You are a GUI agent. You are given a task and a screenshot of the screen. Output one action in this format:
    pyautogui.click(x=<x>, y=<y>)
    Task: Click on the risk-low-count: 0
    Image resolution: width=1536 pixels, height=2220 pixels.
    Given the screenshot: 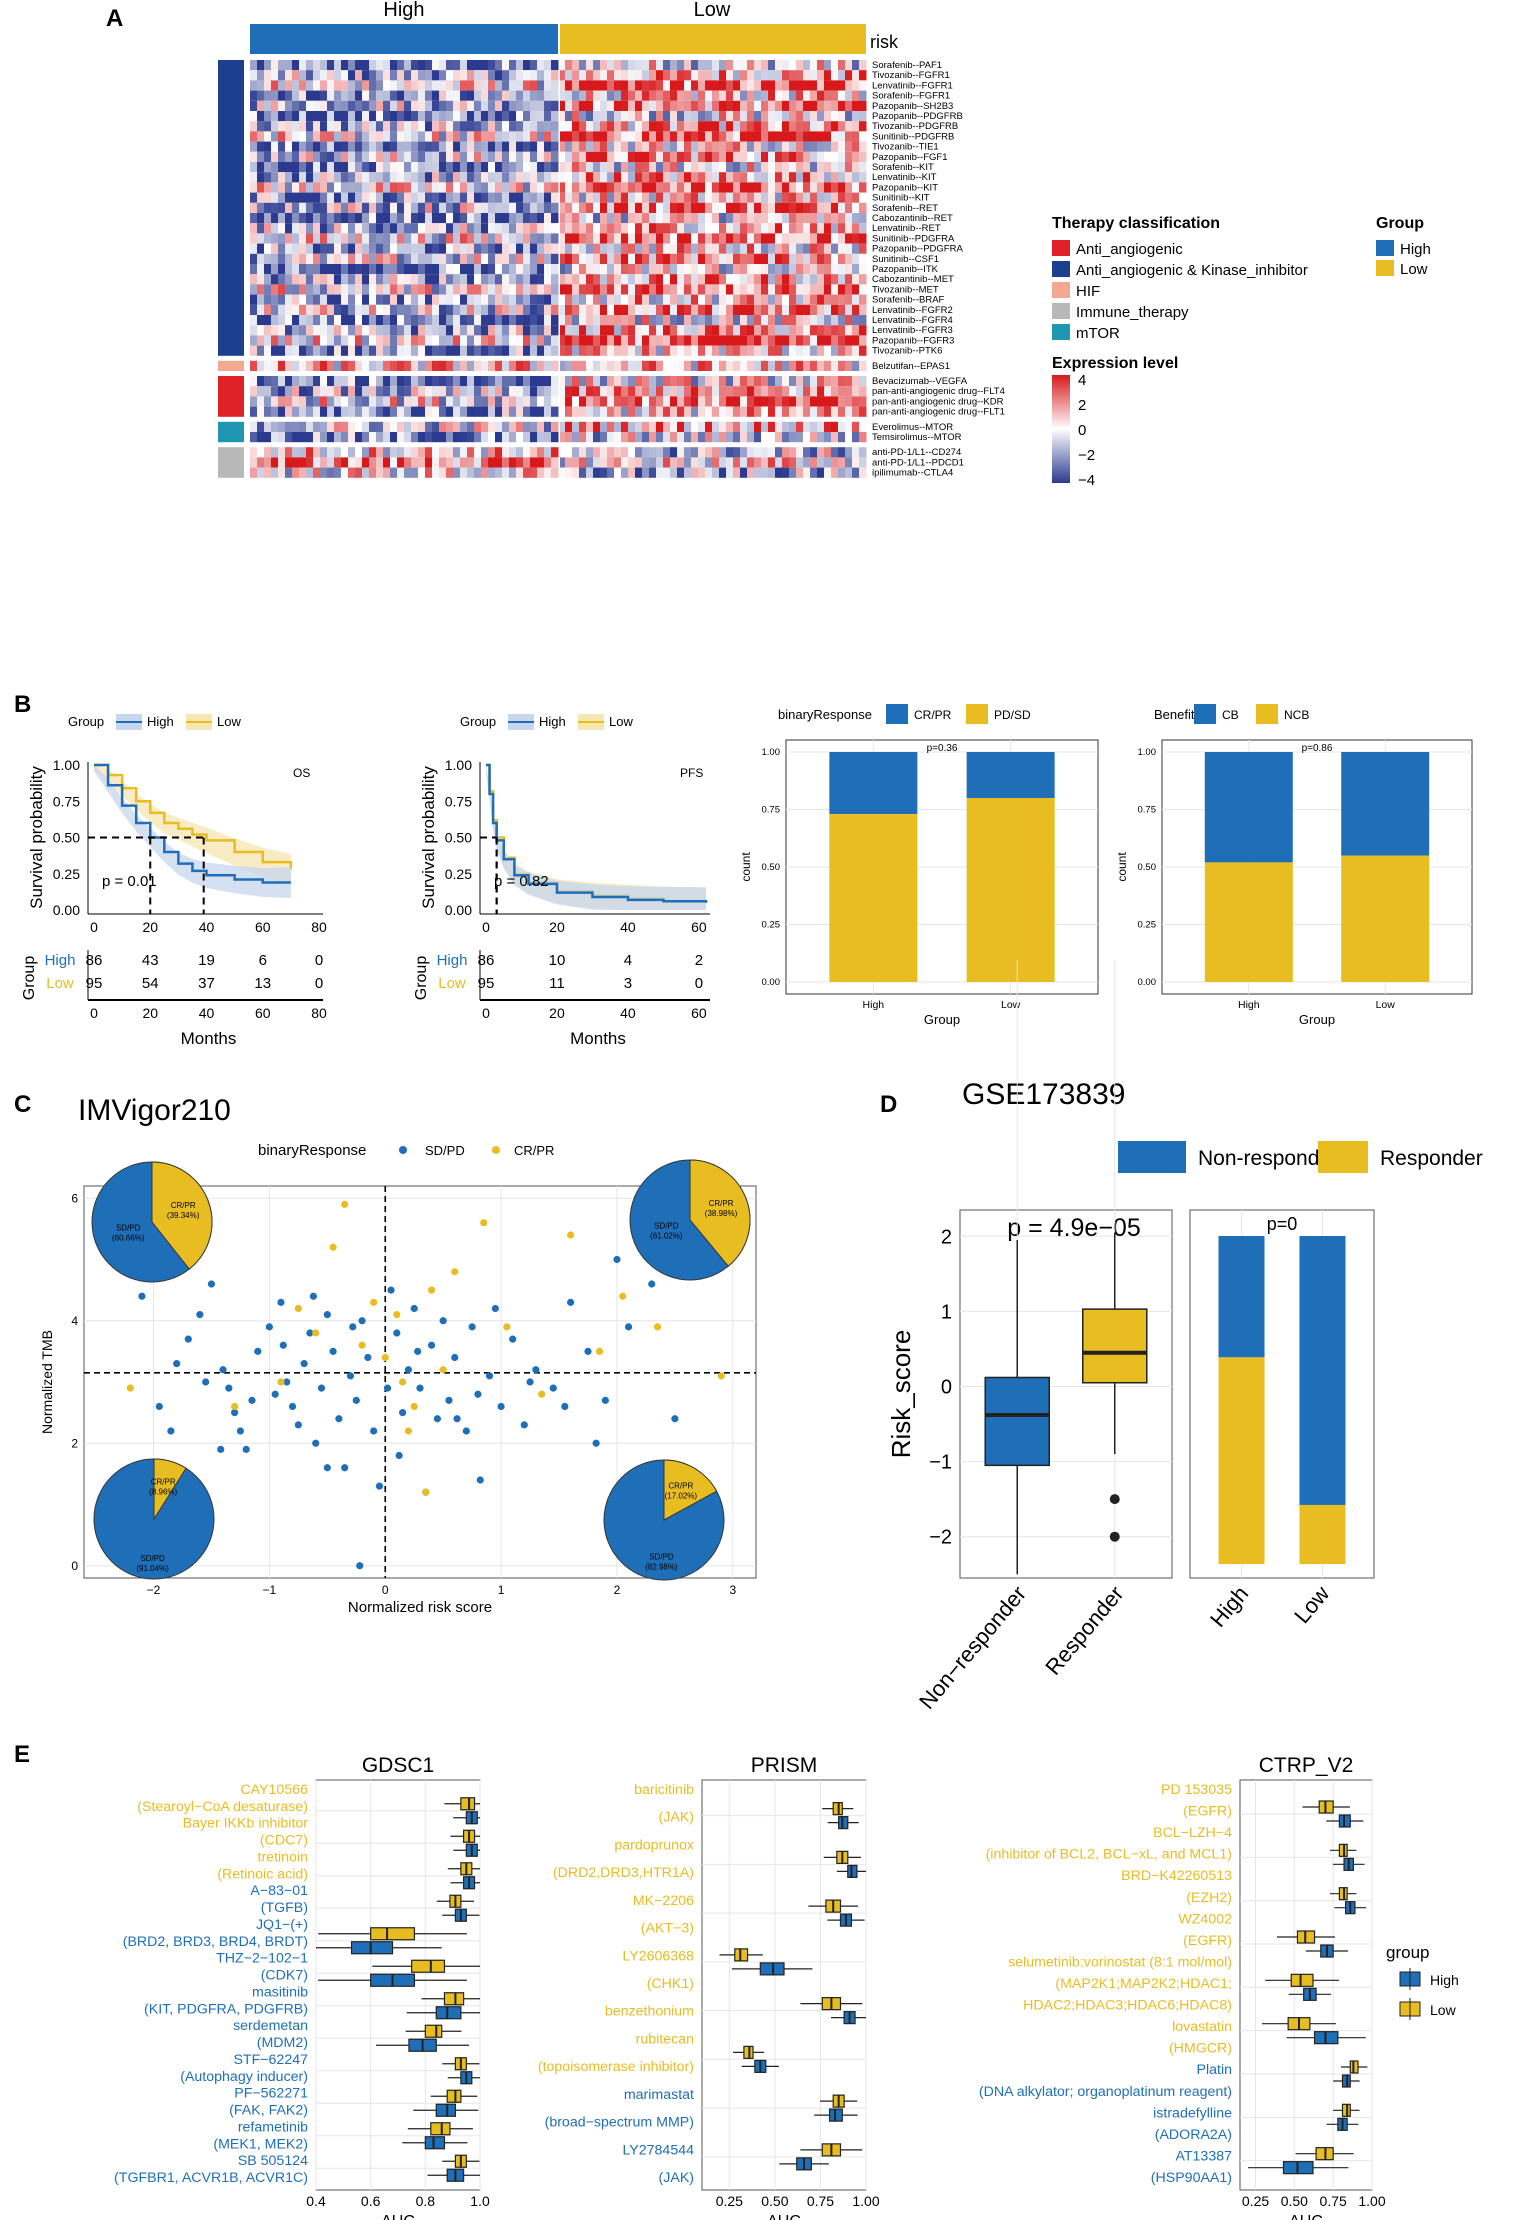 What is the action you would take?
    pyautogui.click(x=319, y=983)
    